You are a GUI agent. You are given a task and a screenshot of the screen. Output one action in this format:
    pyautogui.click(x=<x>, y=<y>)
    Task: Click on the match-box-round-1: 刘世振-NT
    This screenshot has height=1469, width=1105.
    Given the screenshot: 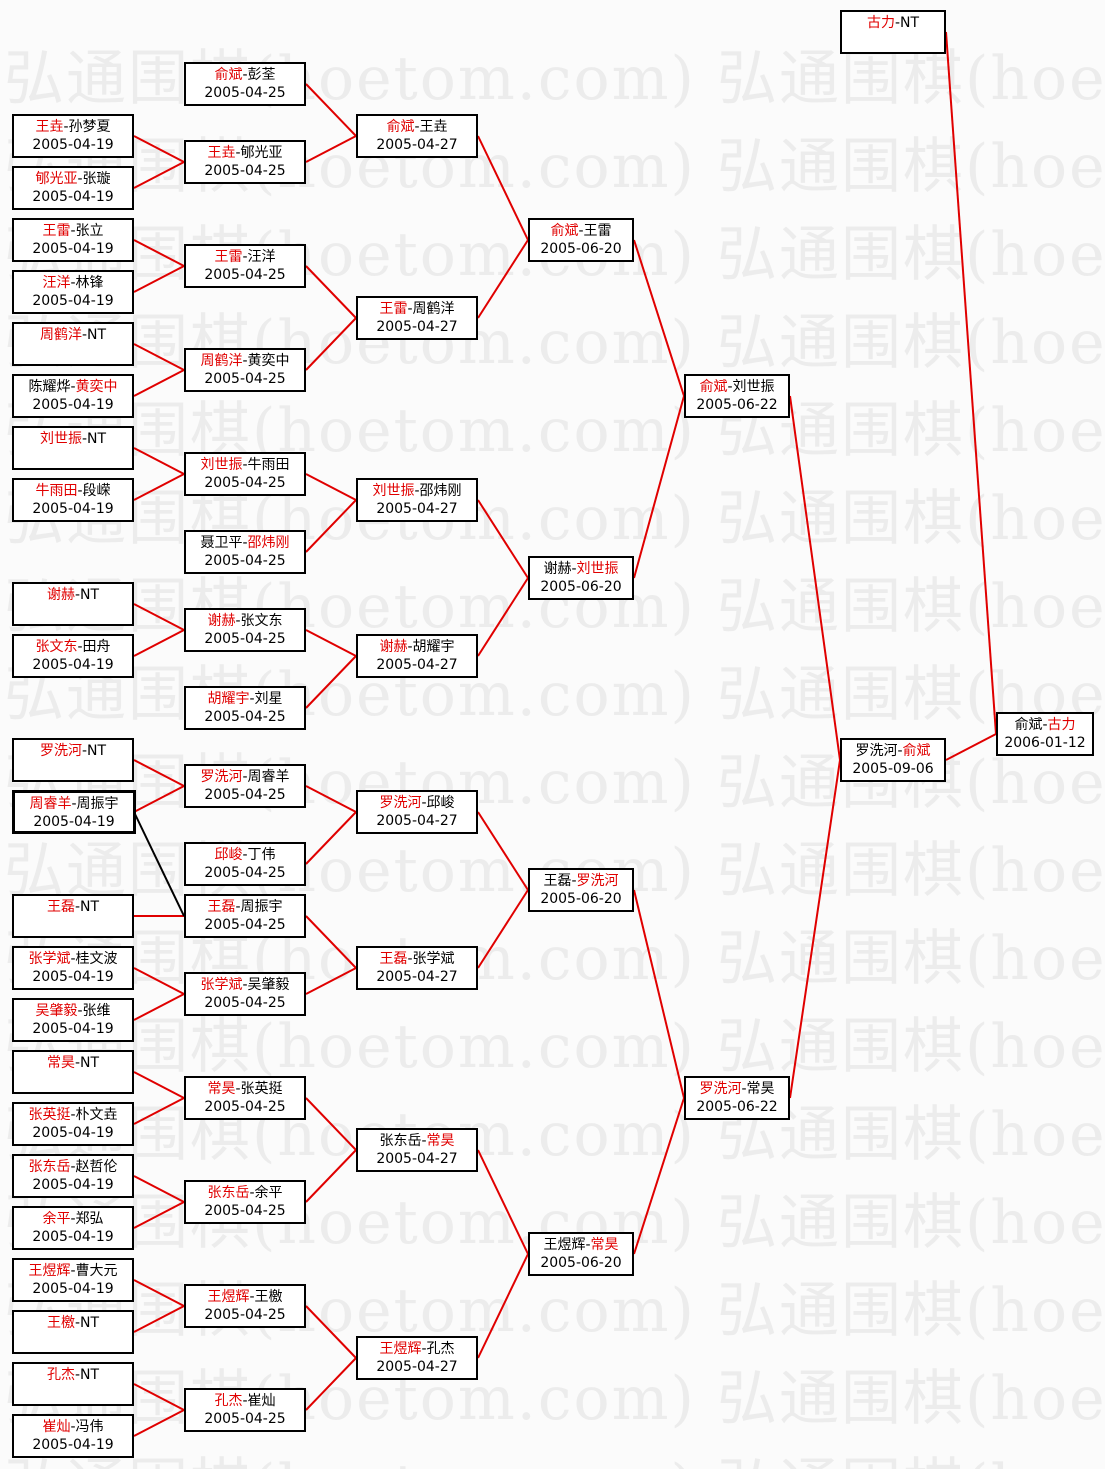 What is the action you would take?
    pyautogui.click(x=73, y=448)
    